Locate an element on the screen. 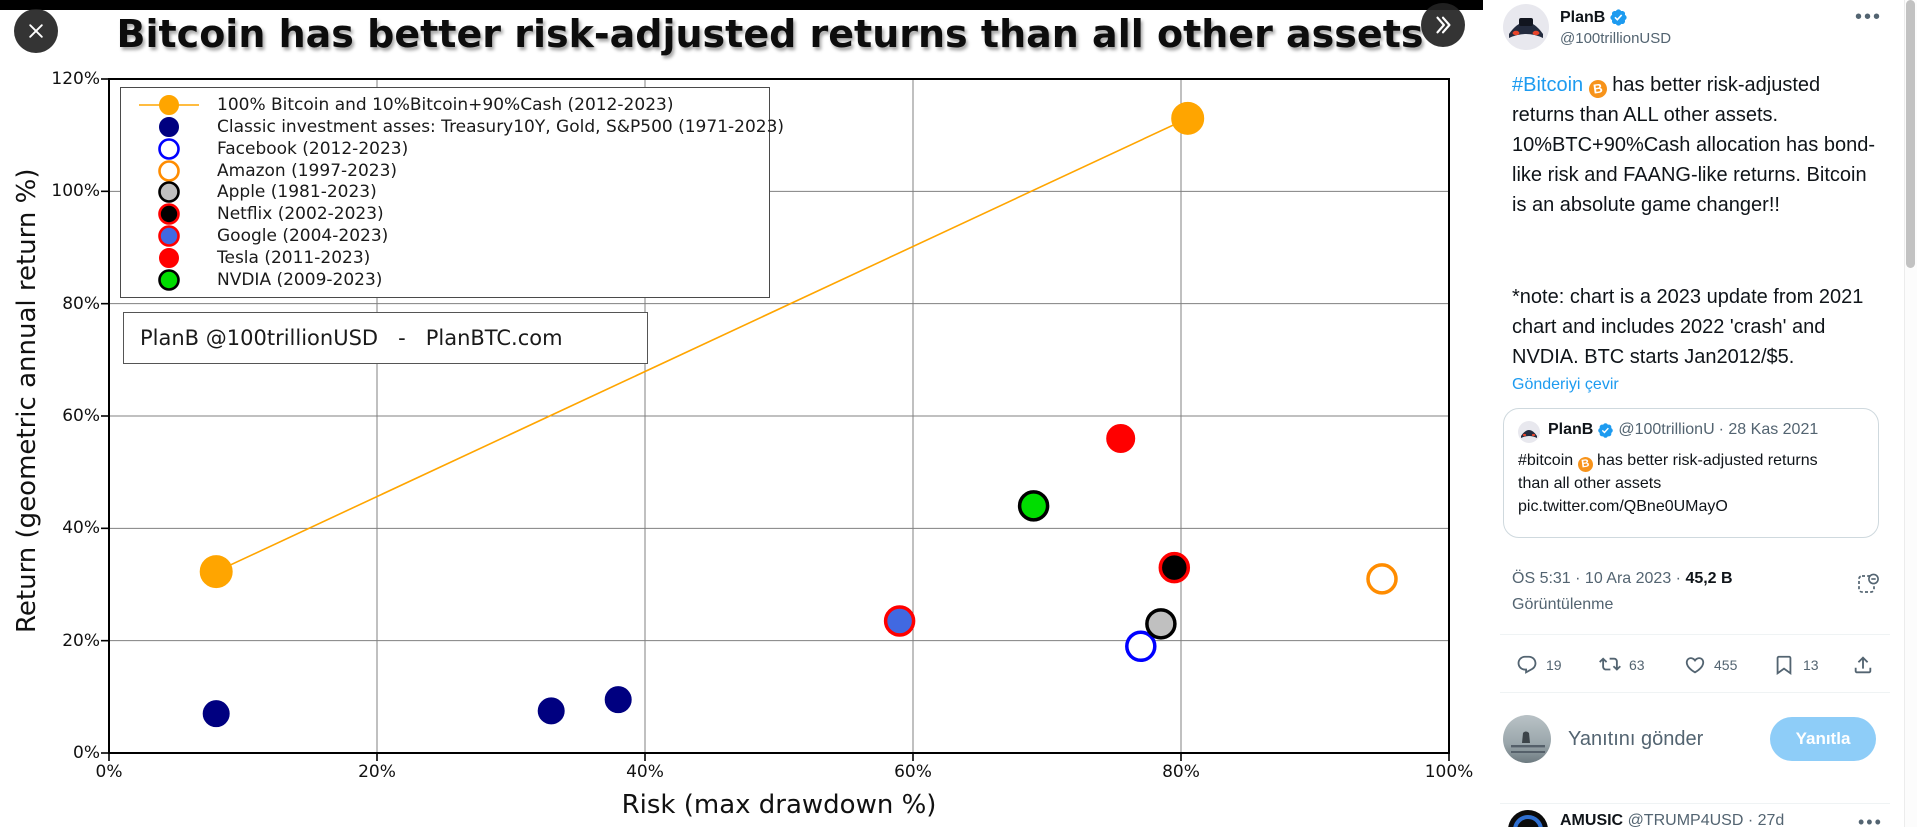 The width and height of the screenshot is (1917, 827). timestamp-views: ÖS 5:31 · 10 Ara 2023 · 45,2 B is located at coordinates (1622, 578).